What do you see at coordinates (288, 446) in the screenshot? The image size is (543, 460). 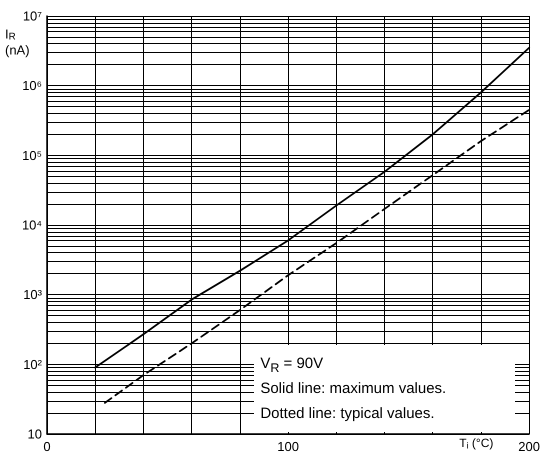 I see `x-tick-label: 100` at bounding box center [288, 446].